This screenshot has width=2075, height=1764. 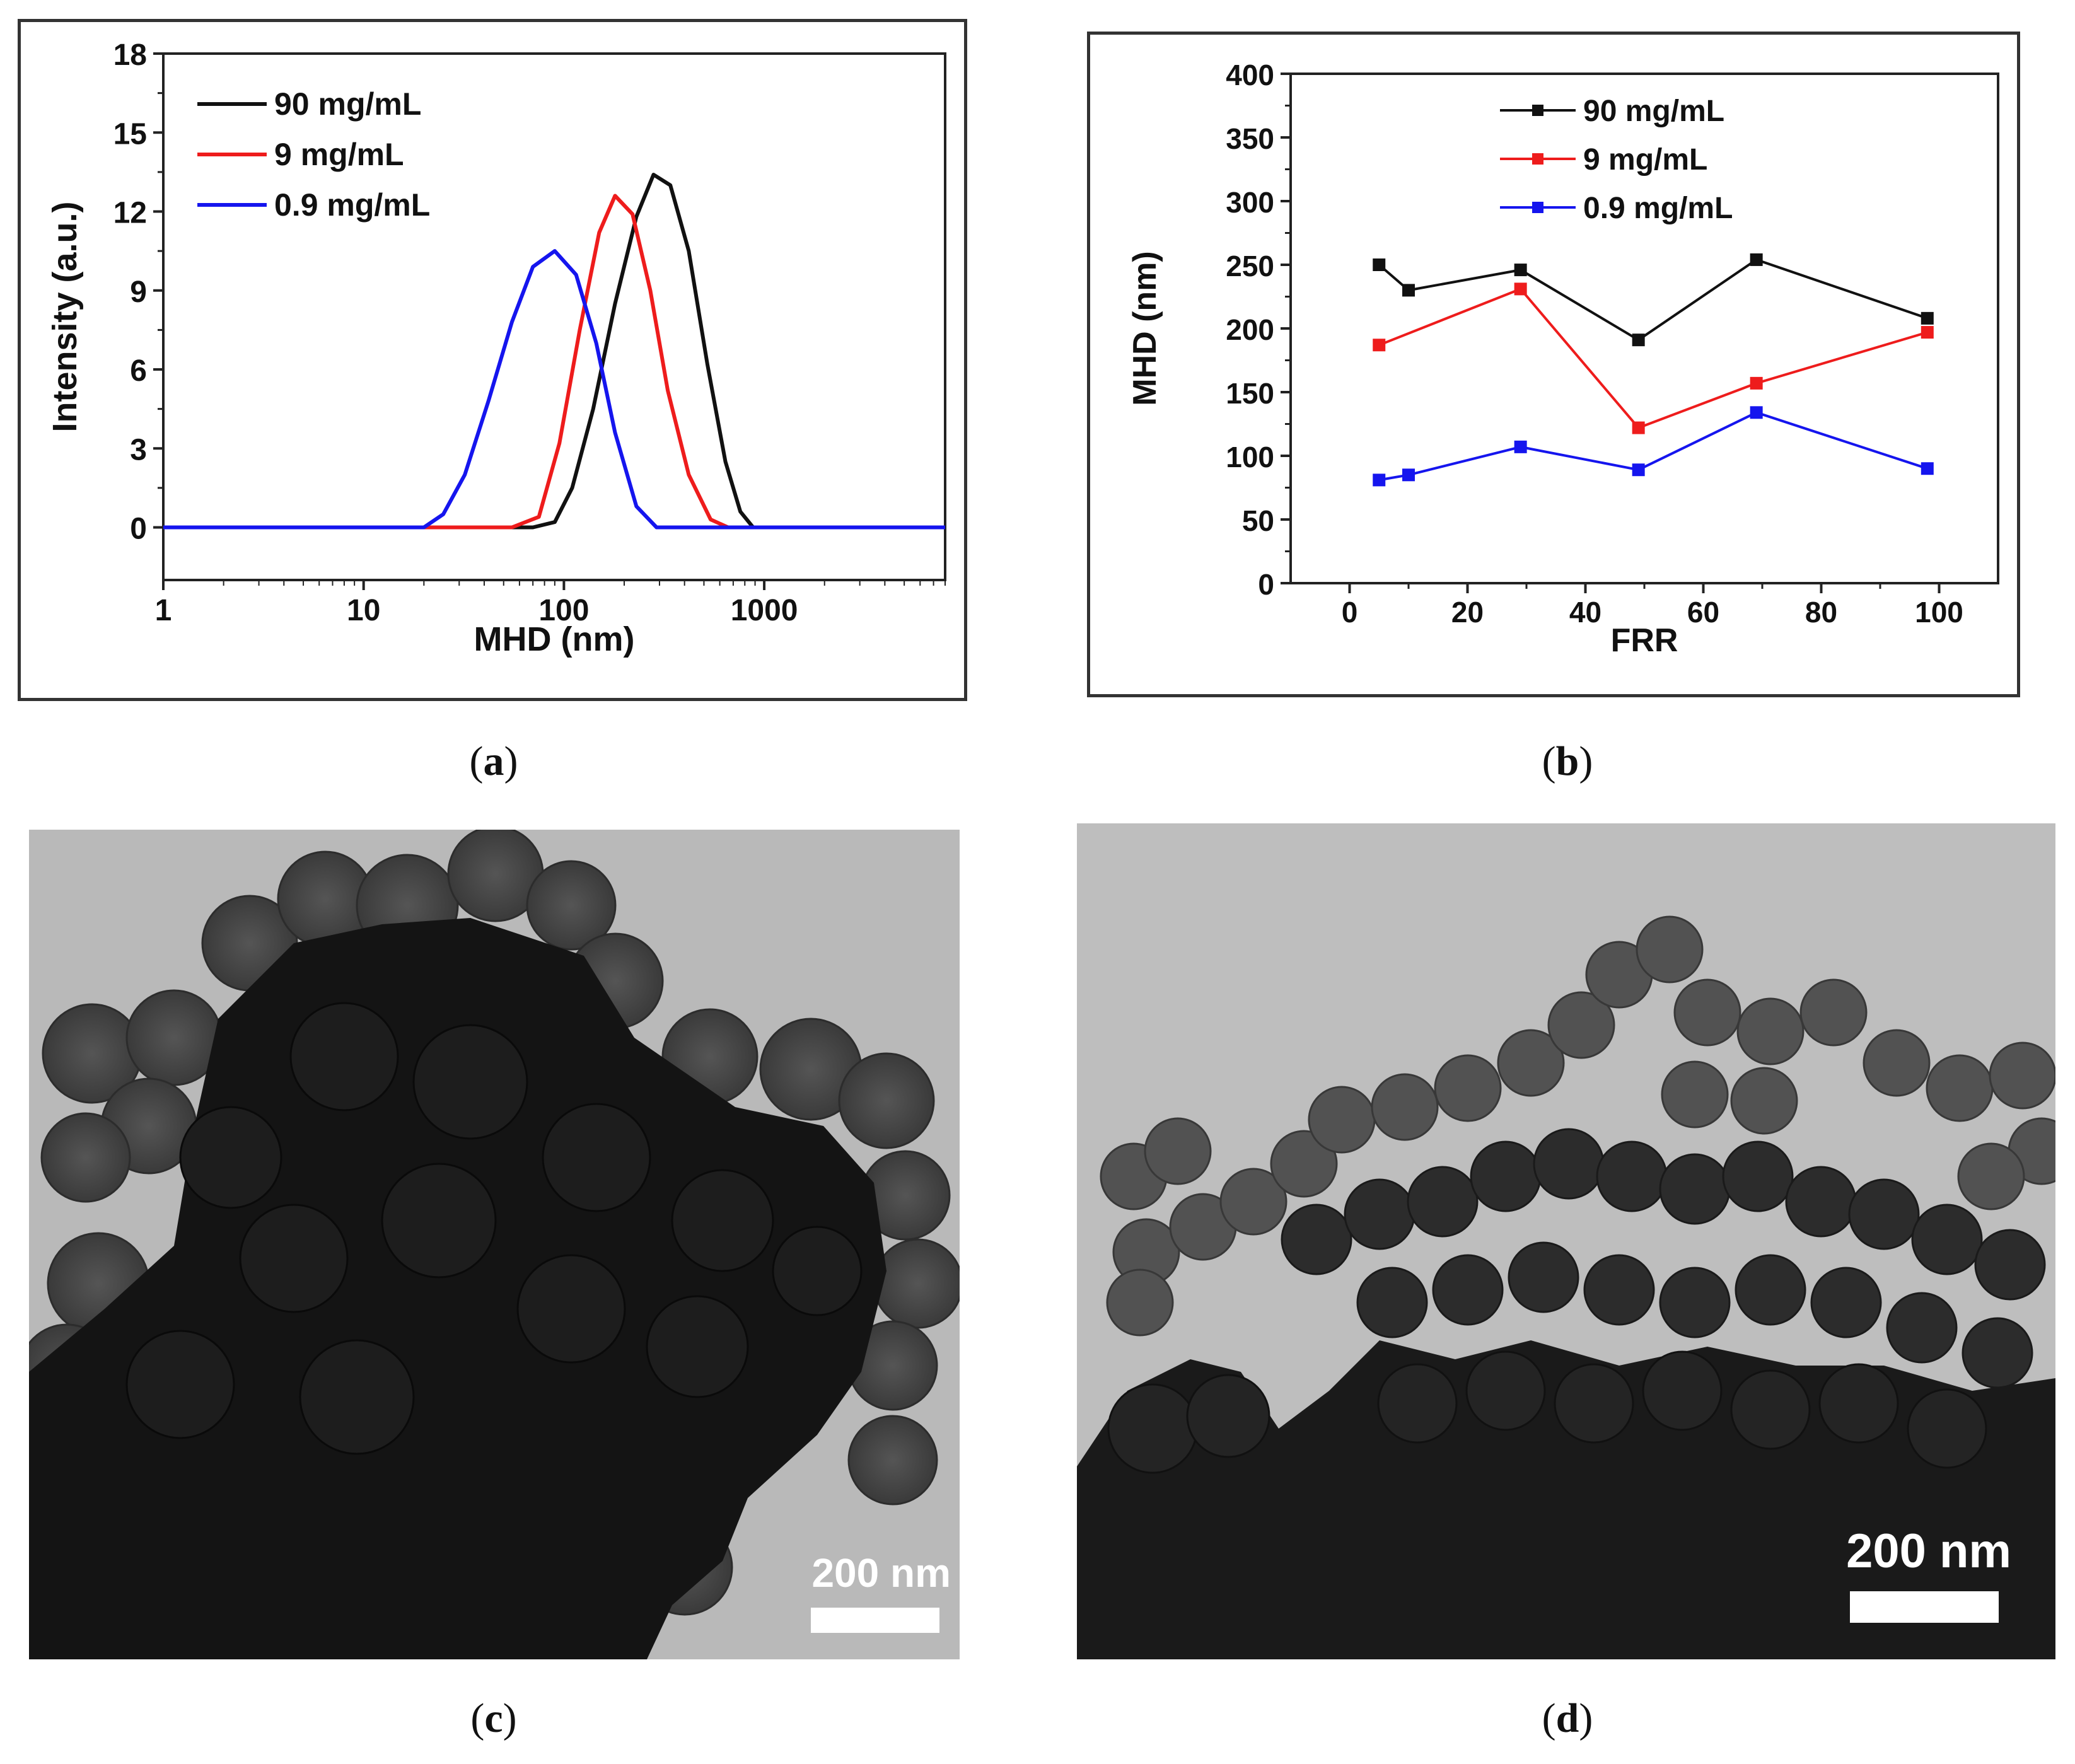 What do you see at coordinates (554, 639) in the screenshot?
I see `x-axis-label: MHD (nm)` at bounding box center [554, 639].